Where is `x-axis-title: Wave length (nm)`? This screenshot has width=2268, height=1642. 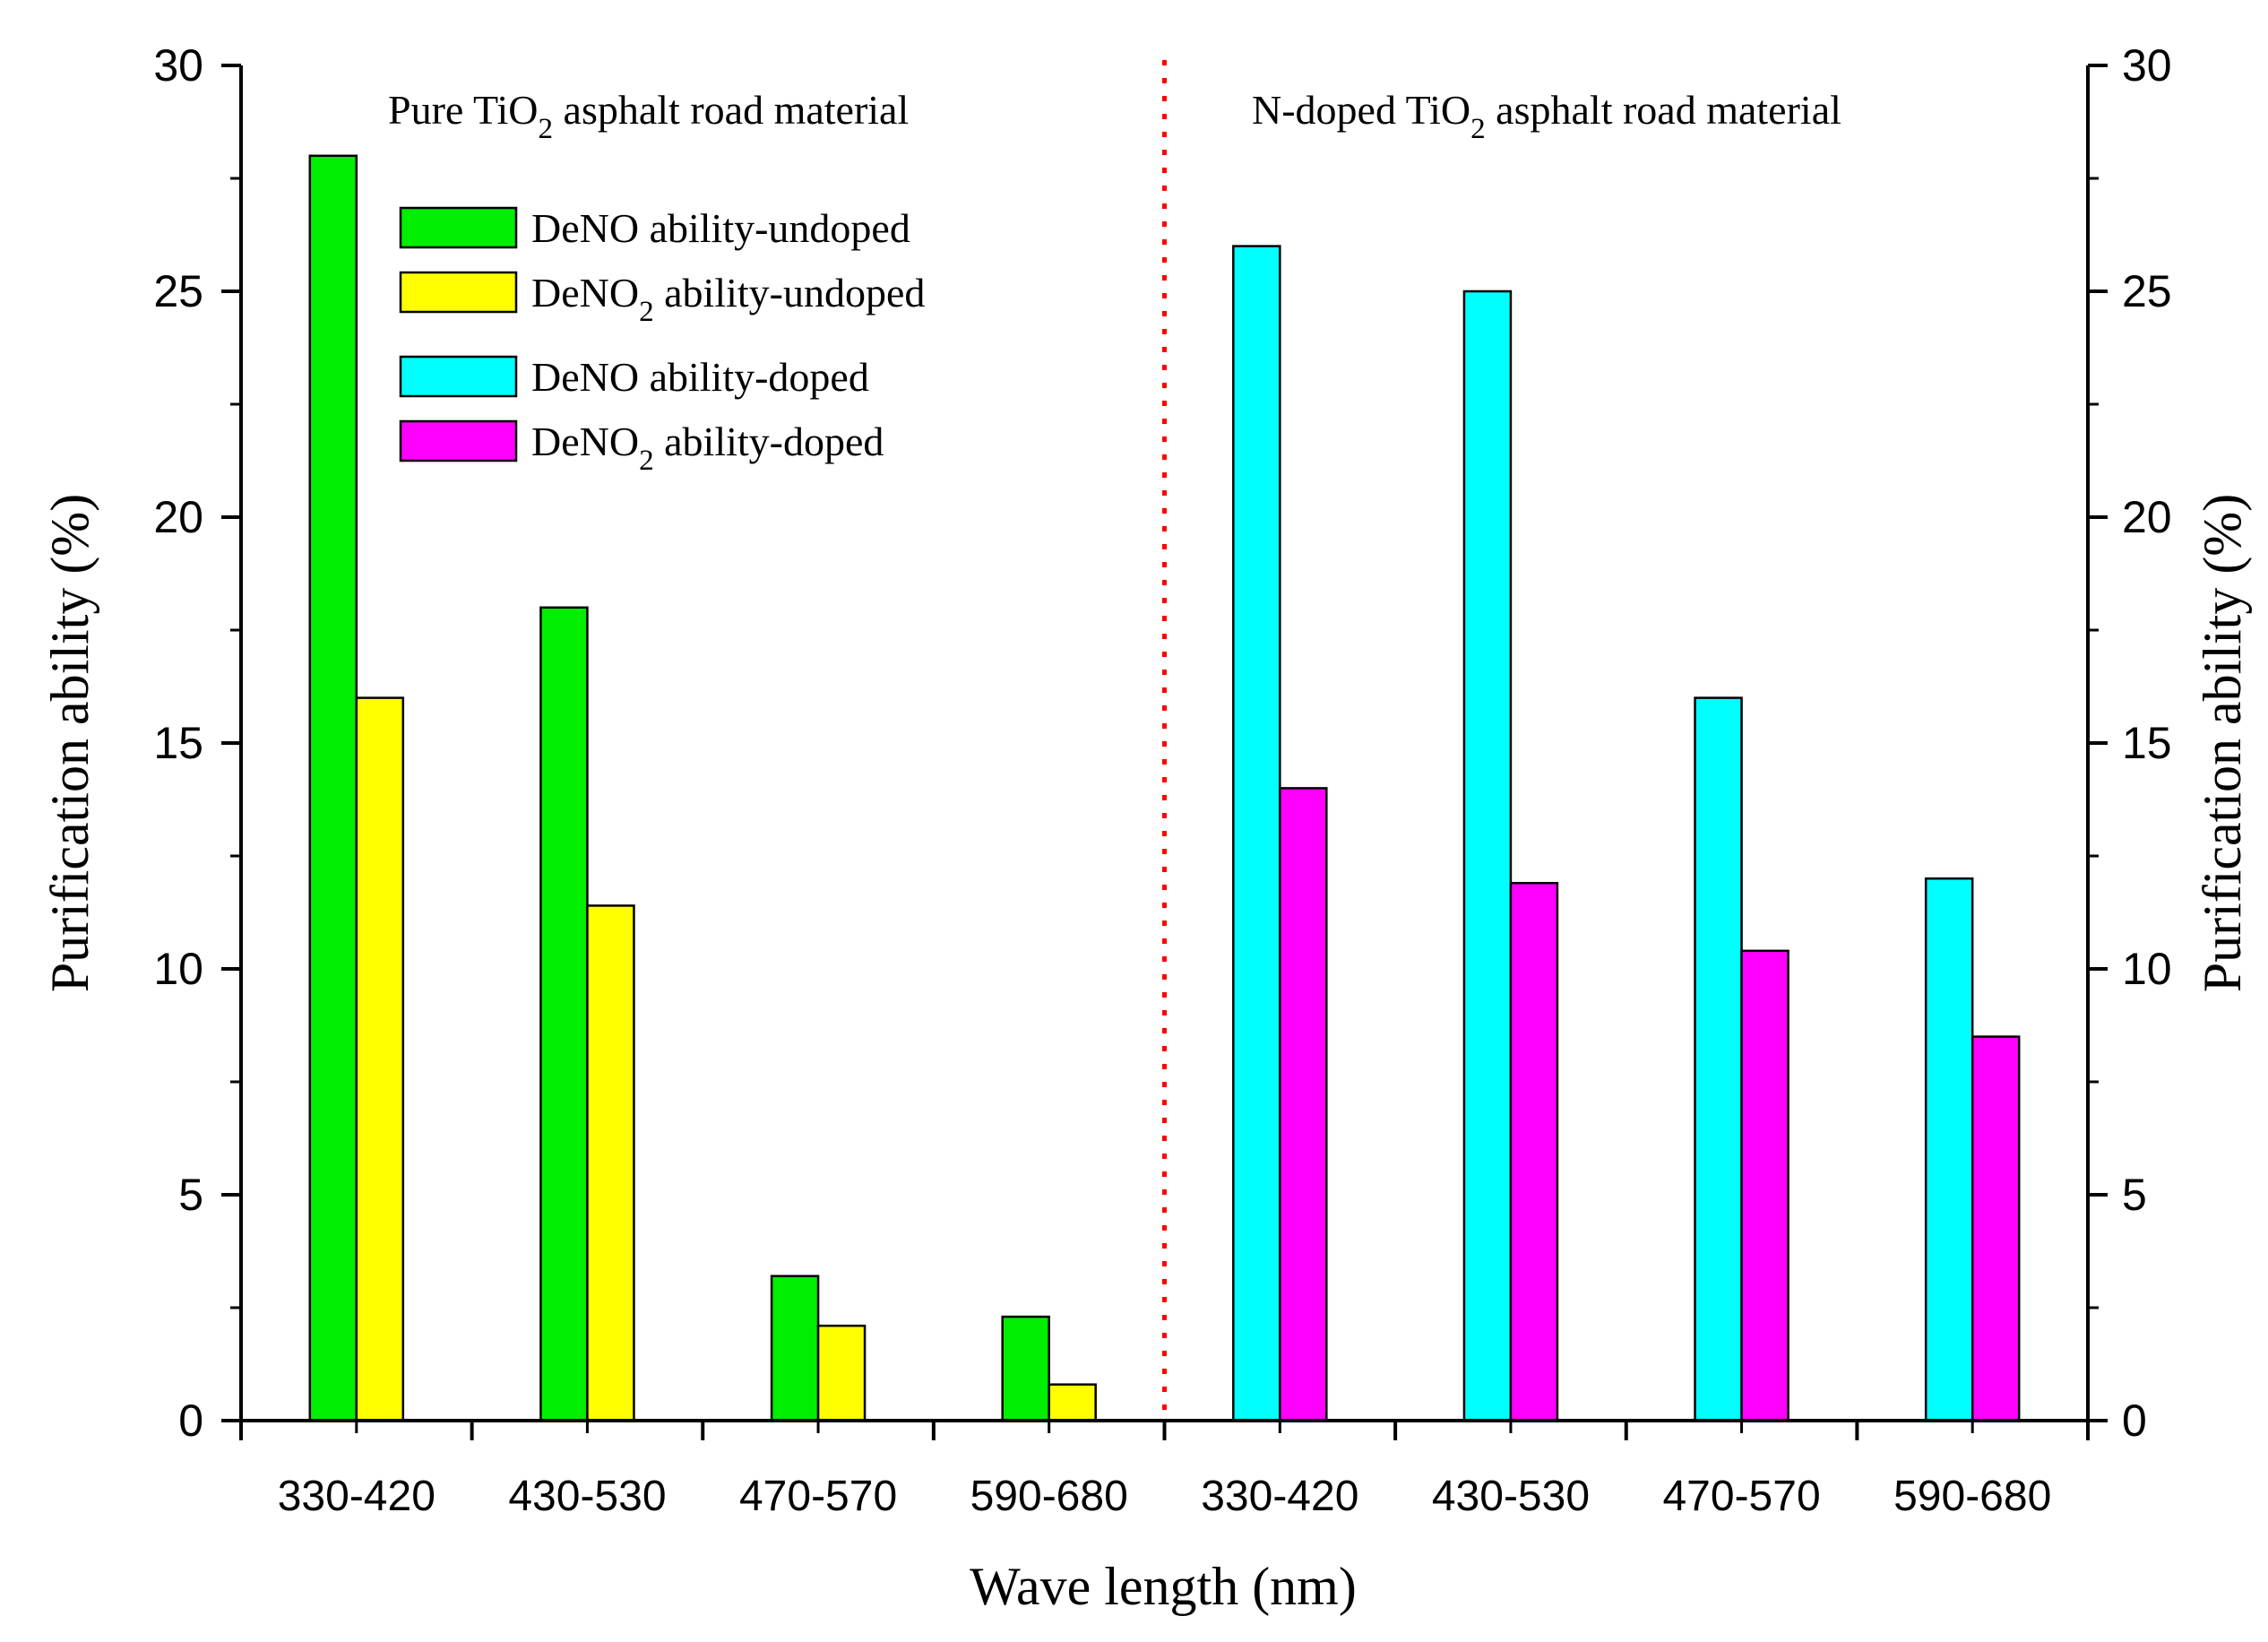
x-axis-title: Wave length (nm) is located at coordinates (1163, 1586).